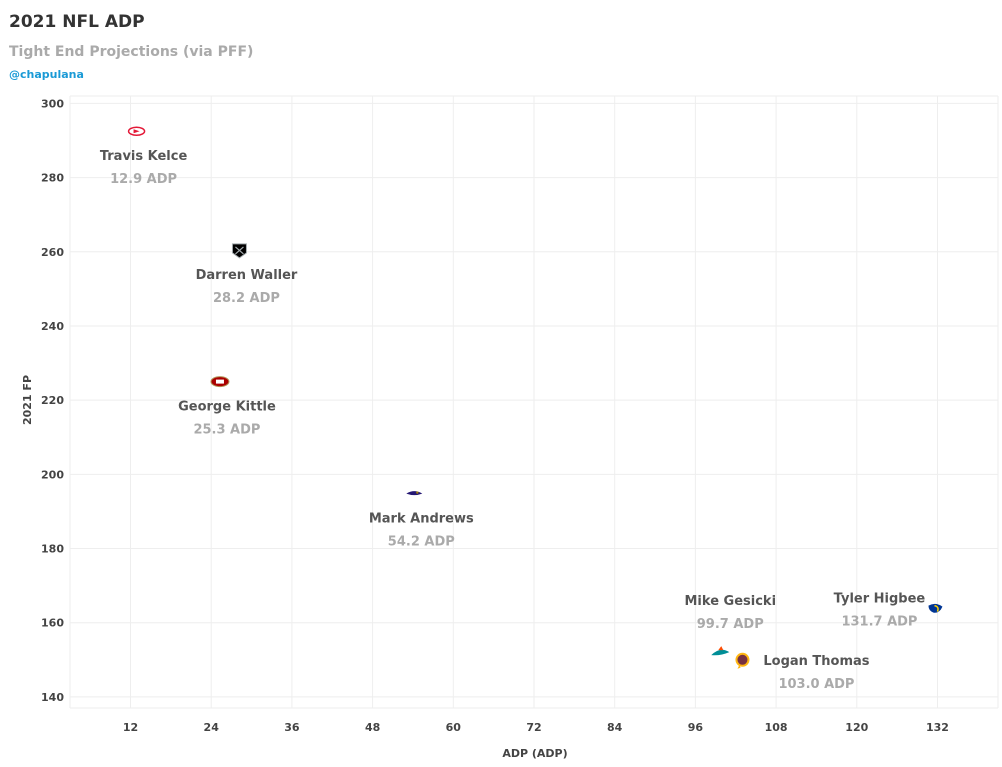 The image size is (1002, 767). I want to click on point-adp-label: 28.2 ADP, so click(246, 298).